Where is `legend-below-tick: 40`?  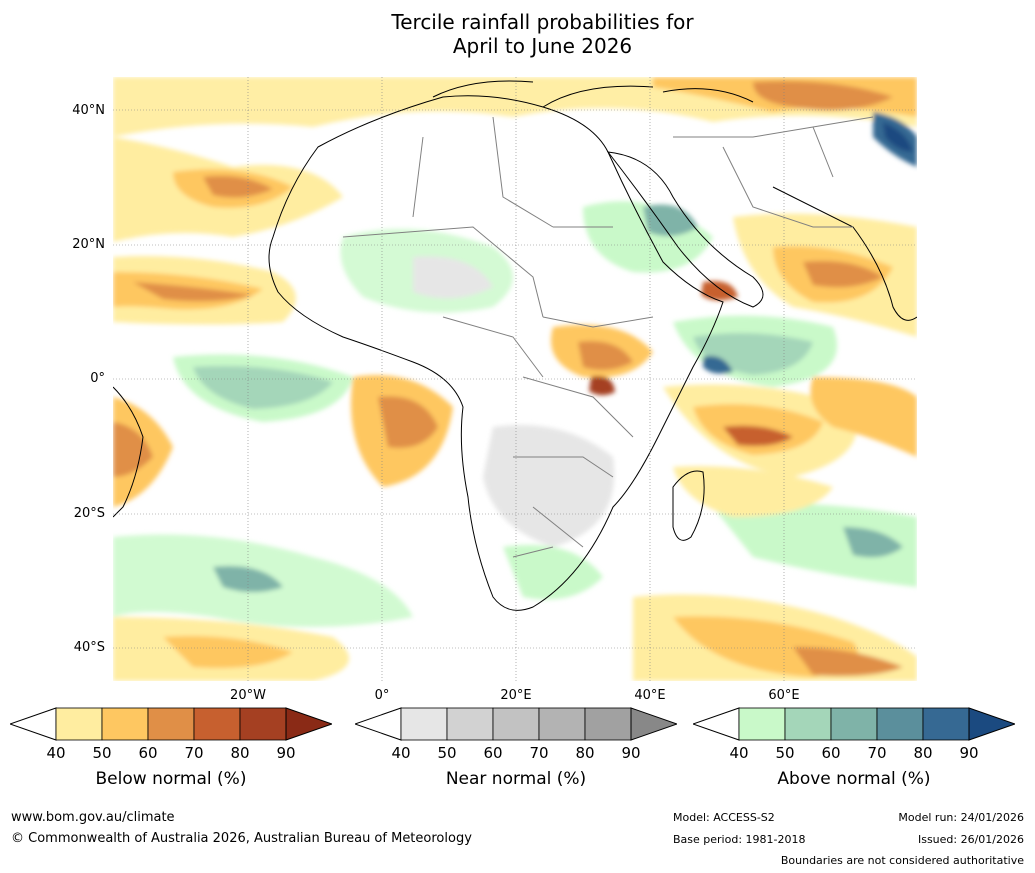
legend-below-tick: 40 is located at coordinates (56, 753).